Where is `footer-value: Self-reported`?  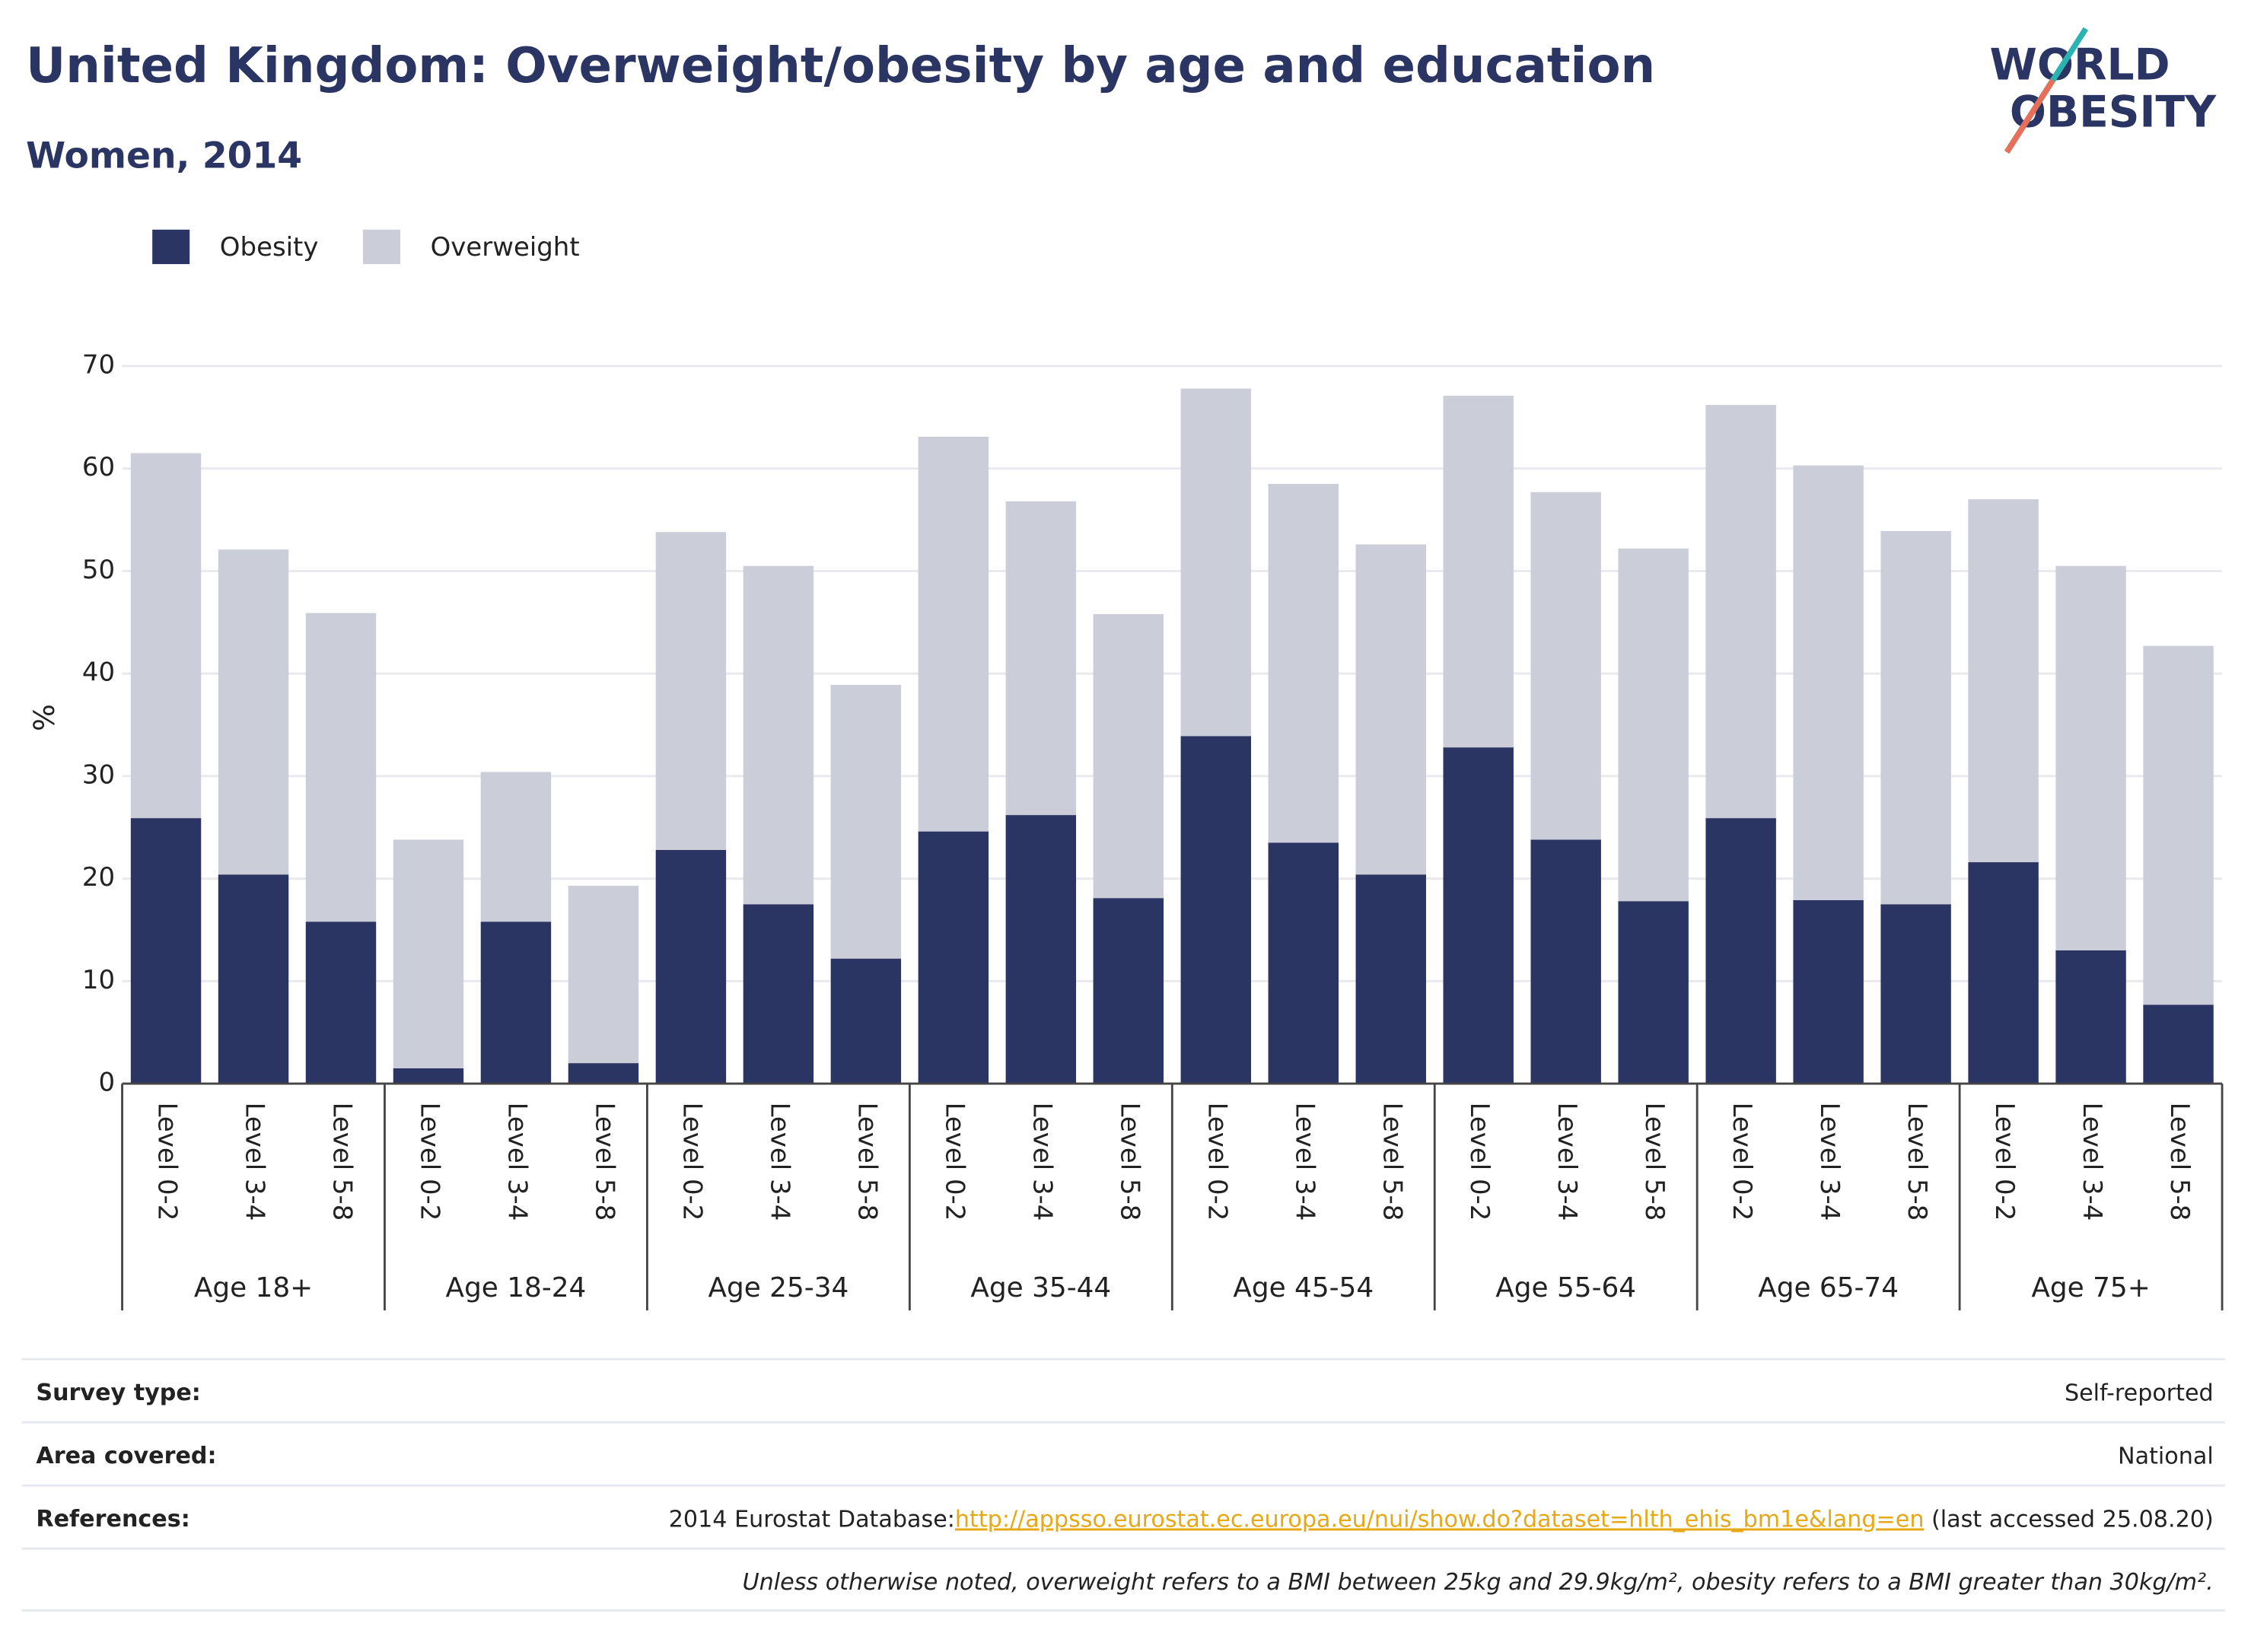
footer-value: Self-reported is located at coordinates (2139, 1393).